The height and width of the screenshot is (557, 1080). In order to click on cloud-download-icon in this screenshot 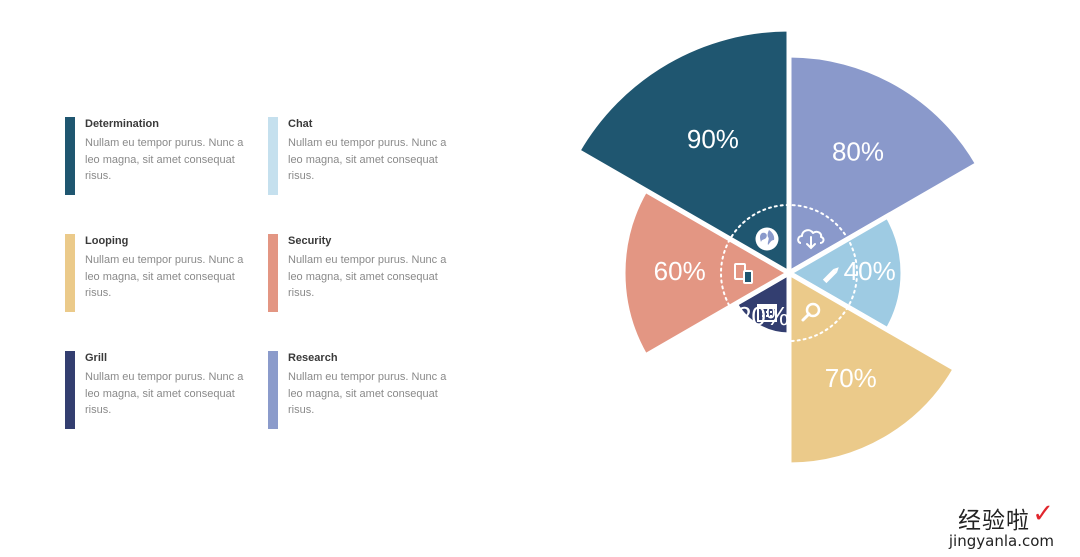, I will do `click(811, 239)`.